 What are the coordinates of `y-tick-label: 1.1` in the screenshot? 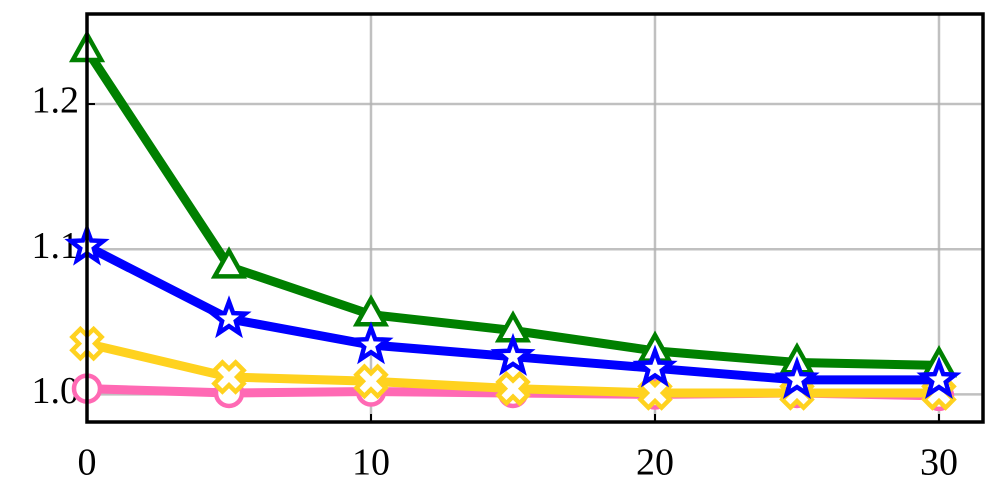 It's located at (56, 246).